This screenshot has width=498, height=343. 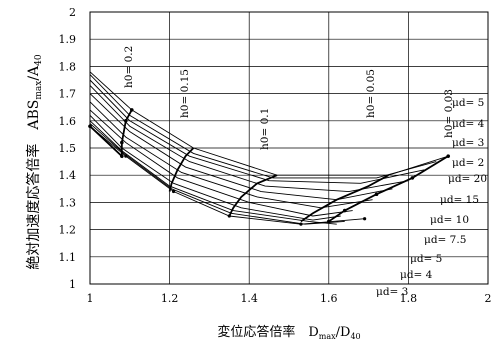 What do you see at coordinates (249, 298) in the screenshot?
I see `x-tick-label: 1.4` at bounding box center [249, 298].